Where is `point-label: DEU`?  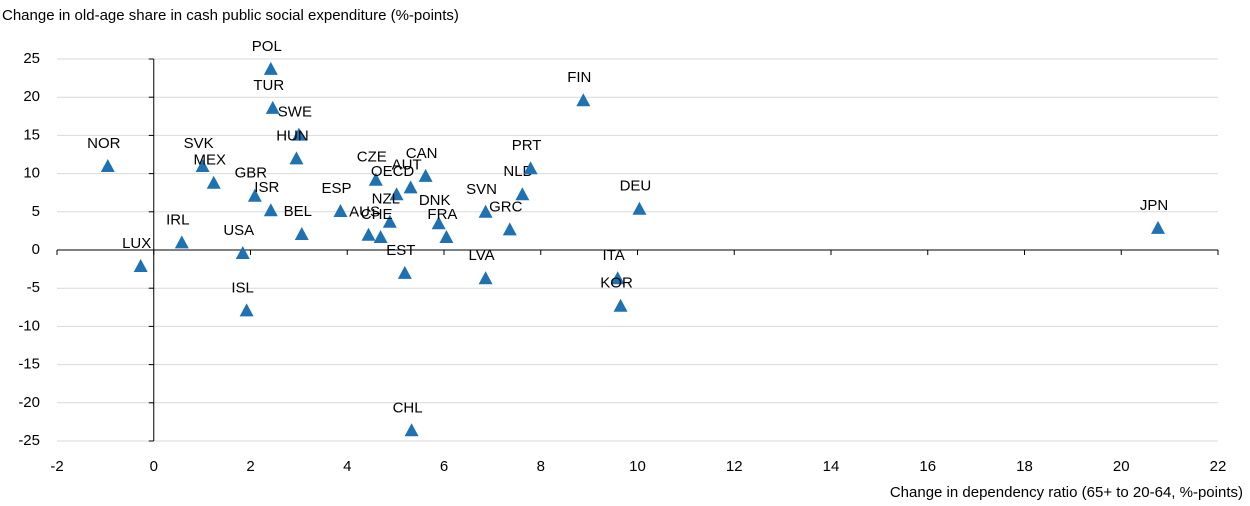 point-label: DEU is located at coordinates (636, 186).